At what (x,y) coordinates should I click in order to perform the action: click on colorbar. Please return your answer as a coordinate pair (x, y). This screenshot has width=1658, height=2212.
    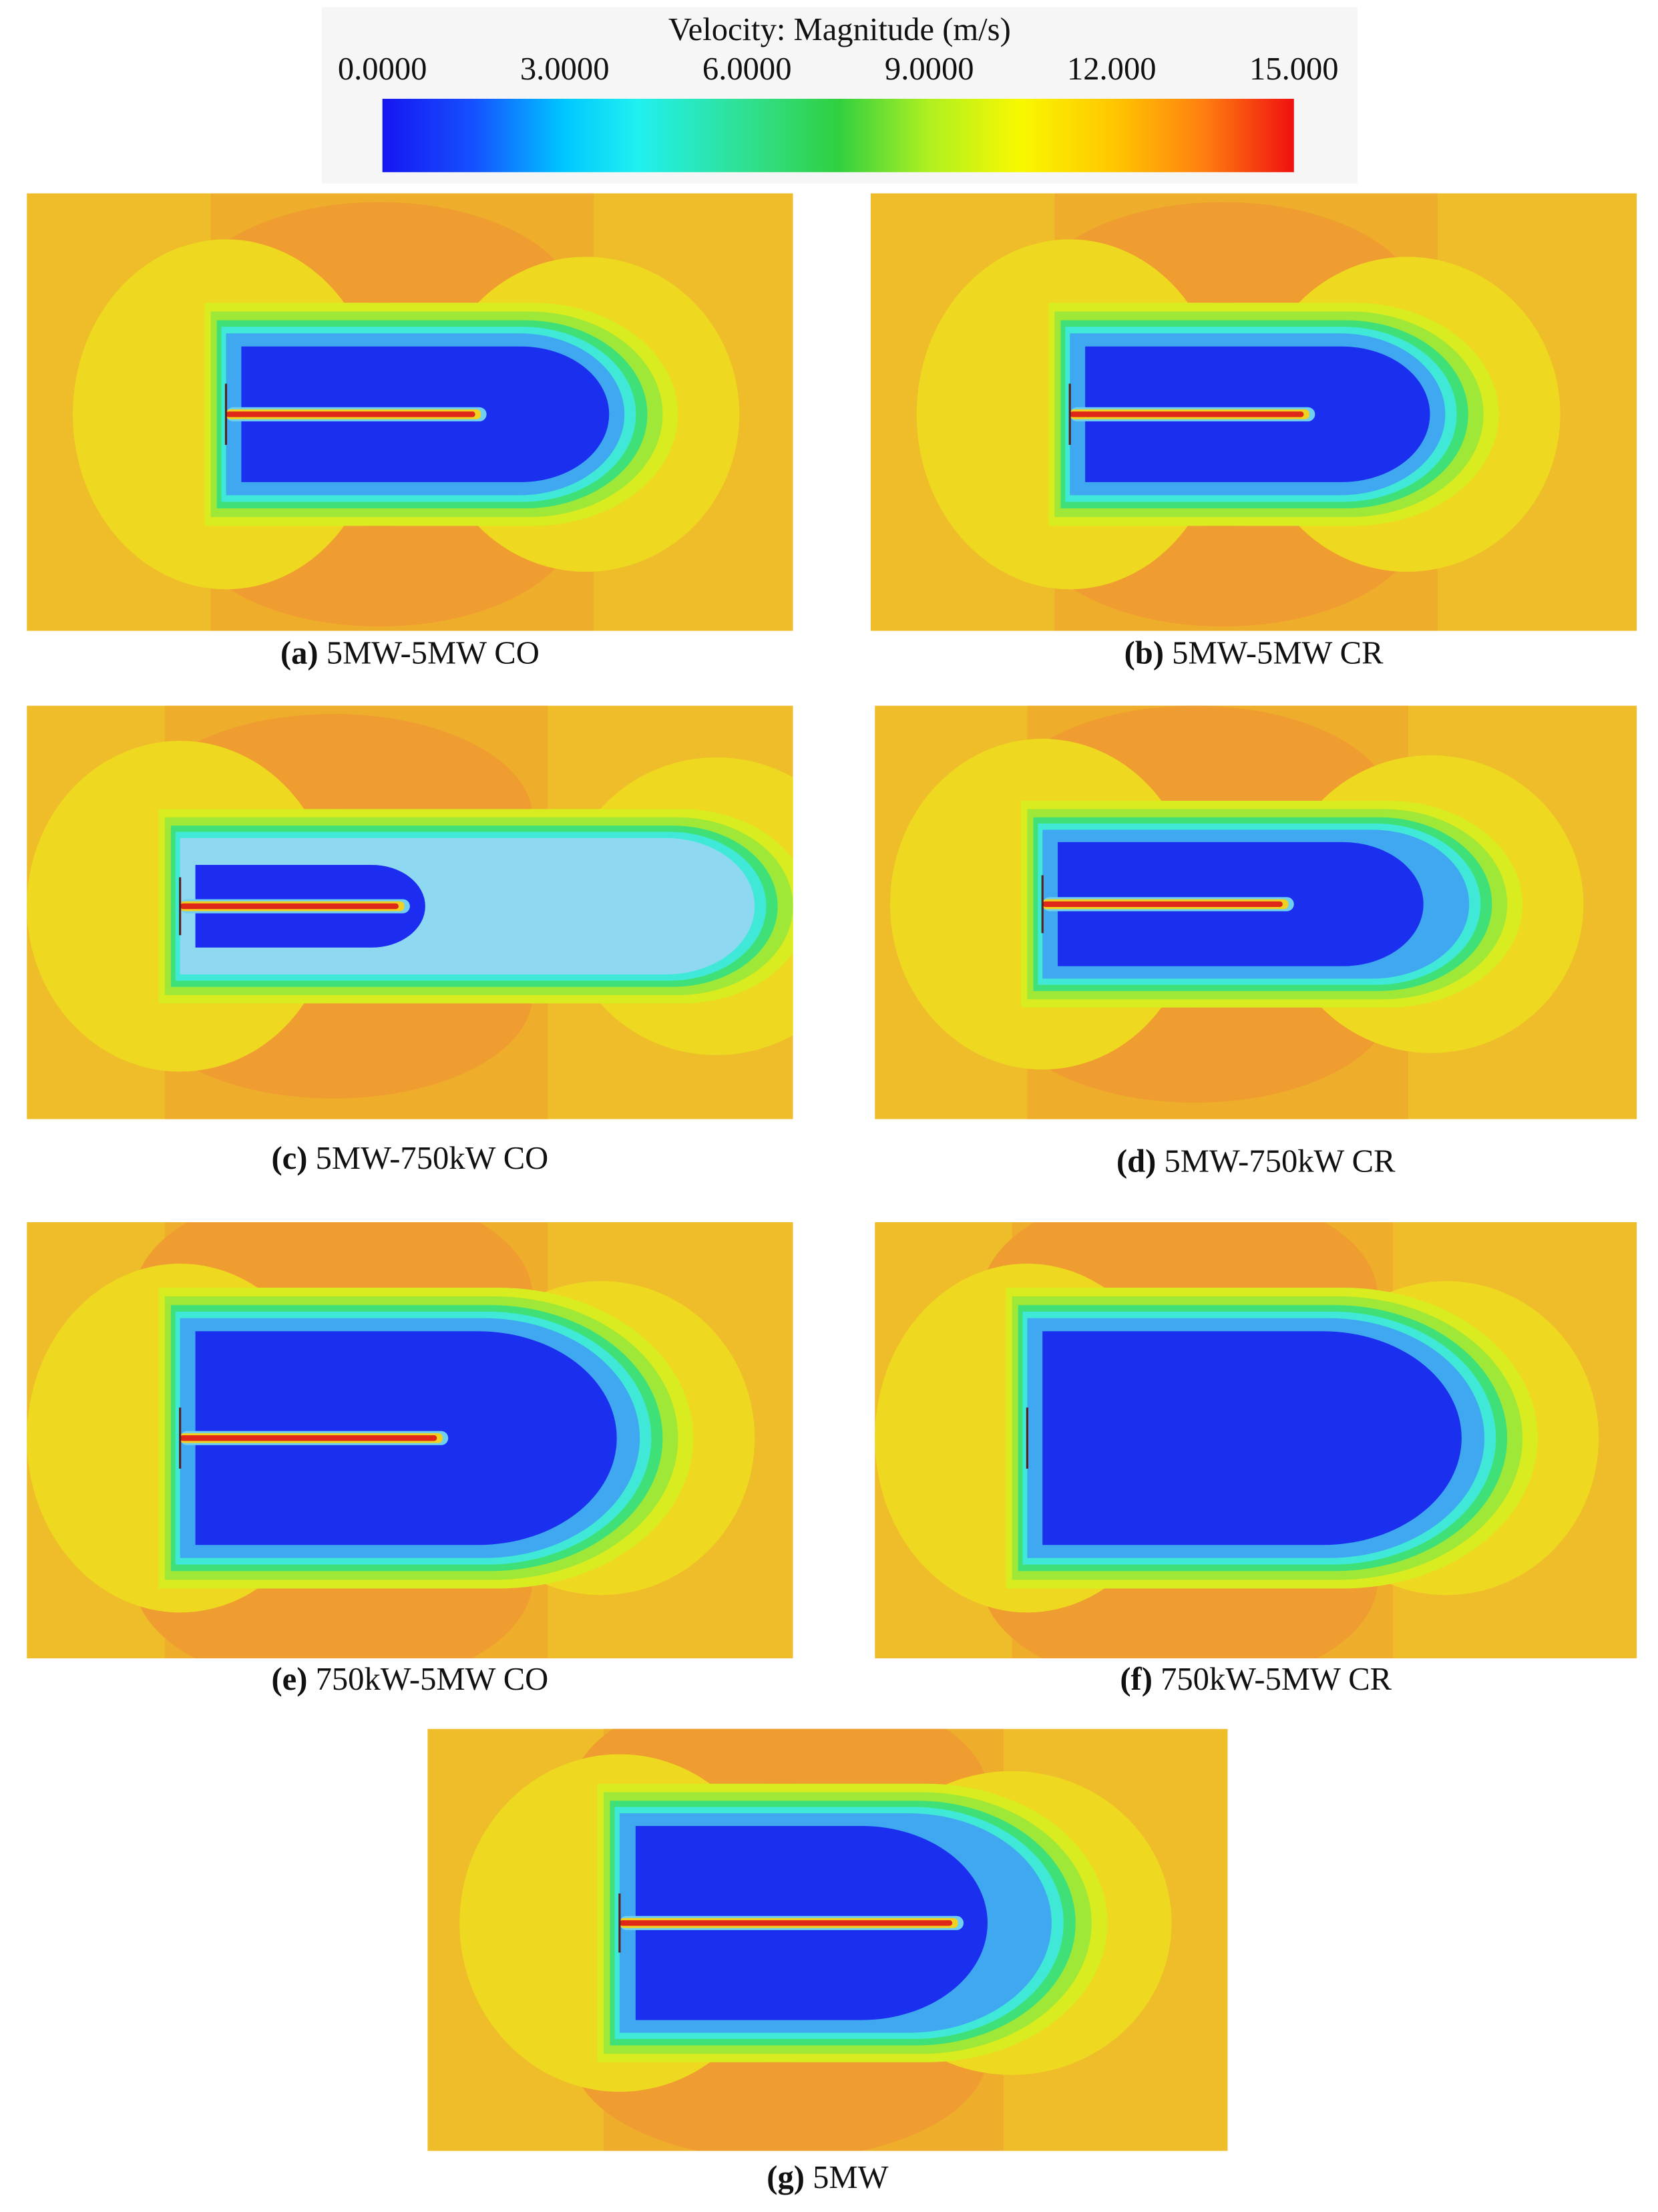
    Looking at the image, I should click on (838, 135).